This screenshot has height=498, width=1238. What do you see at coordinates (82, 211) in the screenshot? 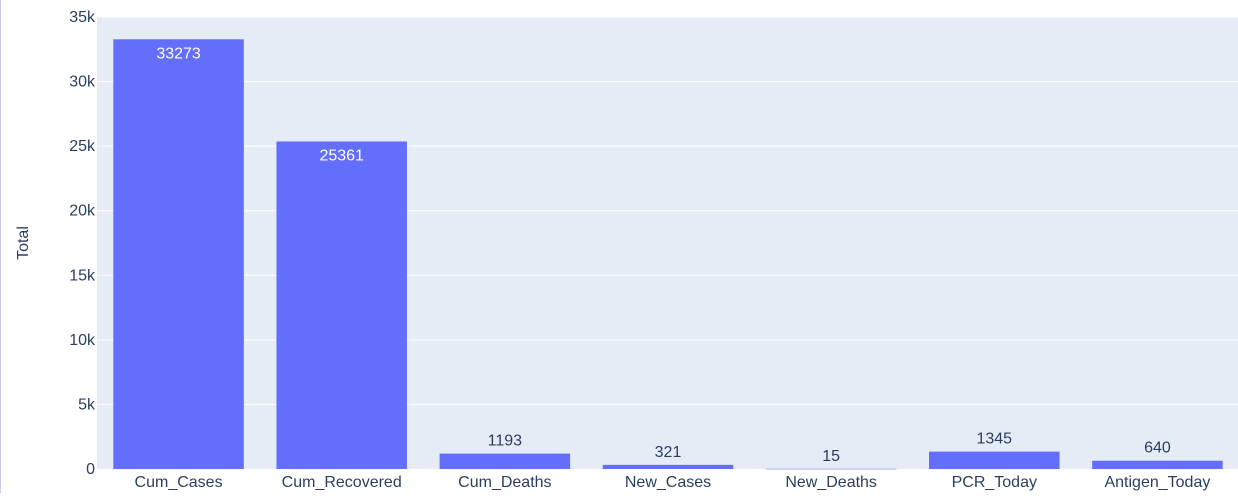
I see `y-tick-label: 20k` at bounding box center [82, 211].